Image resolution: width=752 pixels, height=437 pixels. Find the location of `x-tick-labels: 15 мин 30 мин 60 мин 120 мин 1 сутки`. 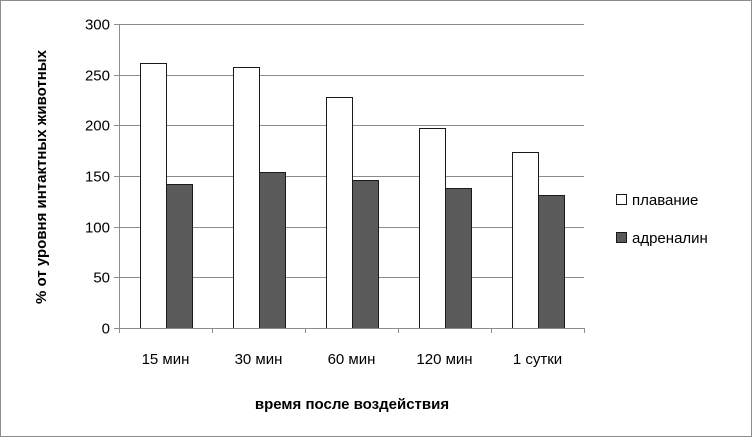

x-tick-labels: 15 мин 30 мин 60 мин 120 мин 1 сутки is located at coordinates (352, 348).